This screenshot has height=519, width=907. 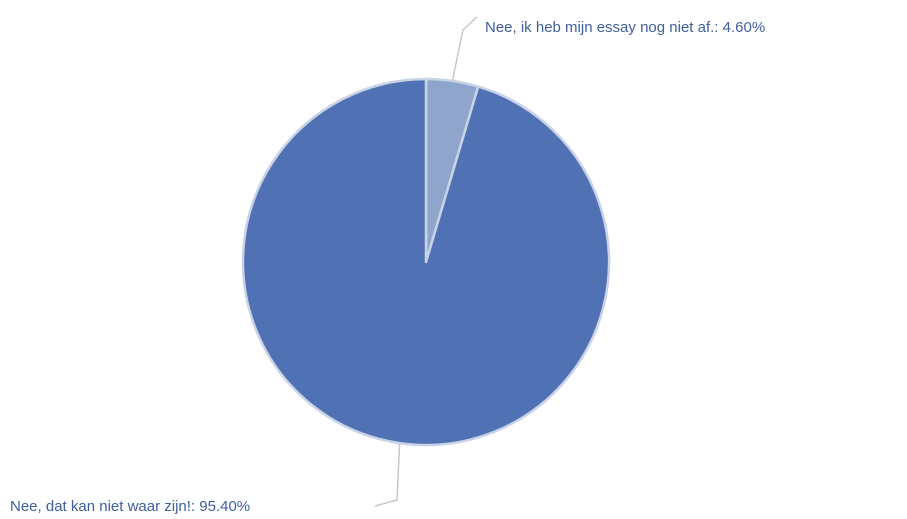 I want to click on label-leader-lines, so click(x=426, y=261).